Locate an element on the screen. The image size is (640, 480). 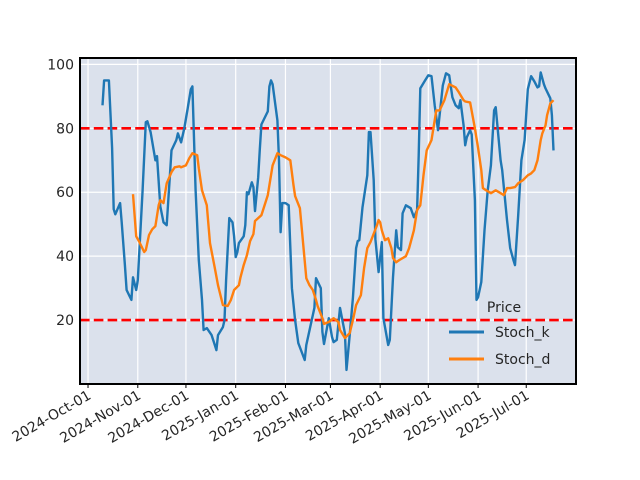
legend-label-stoch-k: Stoch_k is located at coordinates (523, 333).